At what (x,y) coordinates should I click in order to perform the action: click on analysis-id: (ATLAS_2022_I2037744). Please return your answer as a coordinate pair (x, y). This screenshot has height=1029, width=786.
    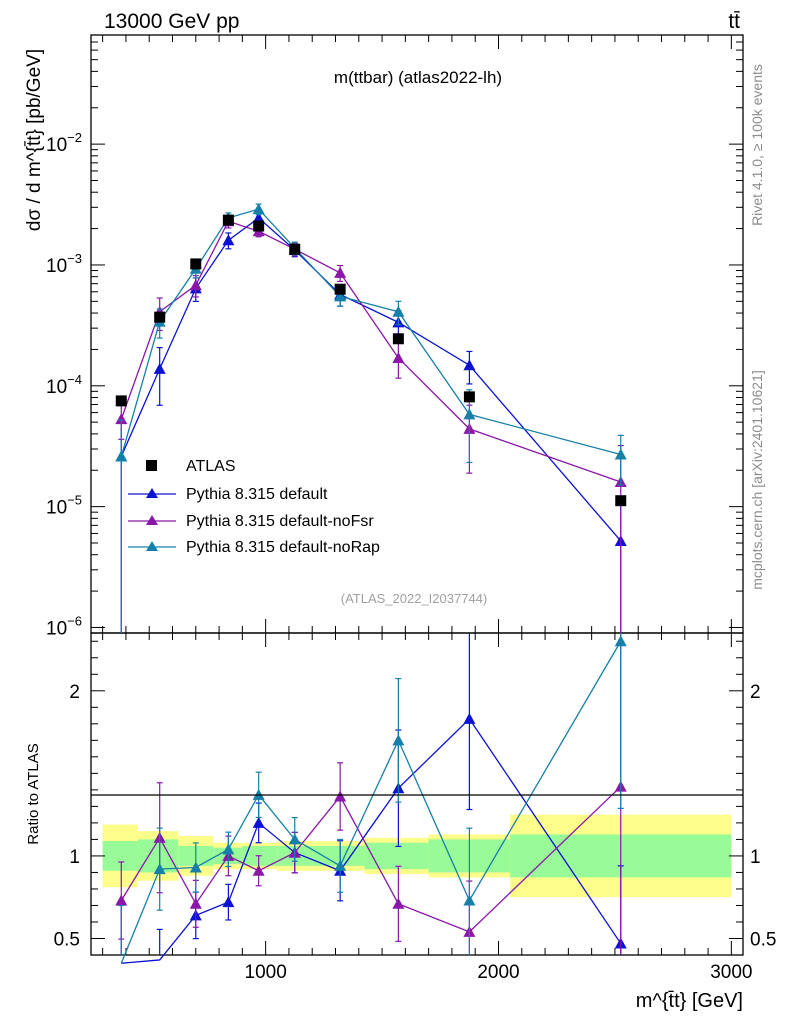
    Looking at the image, I should click on (414, 598).